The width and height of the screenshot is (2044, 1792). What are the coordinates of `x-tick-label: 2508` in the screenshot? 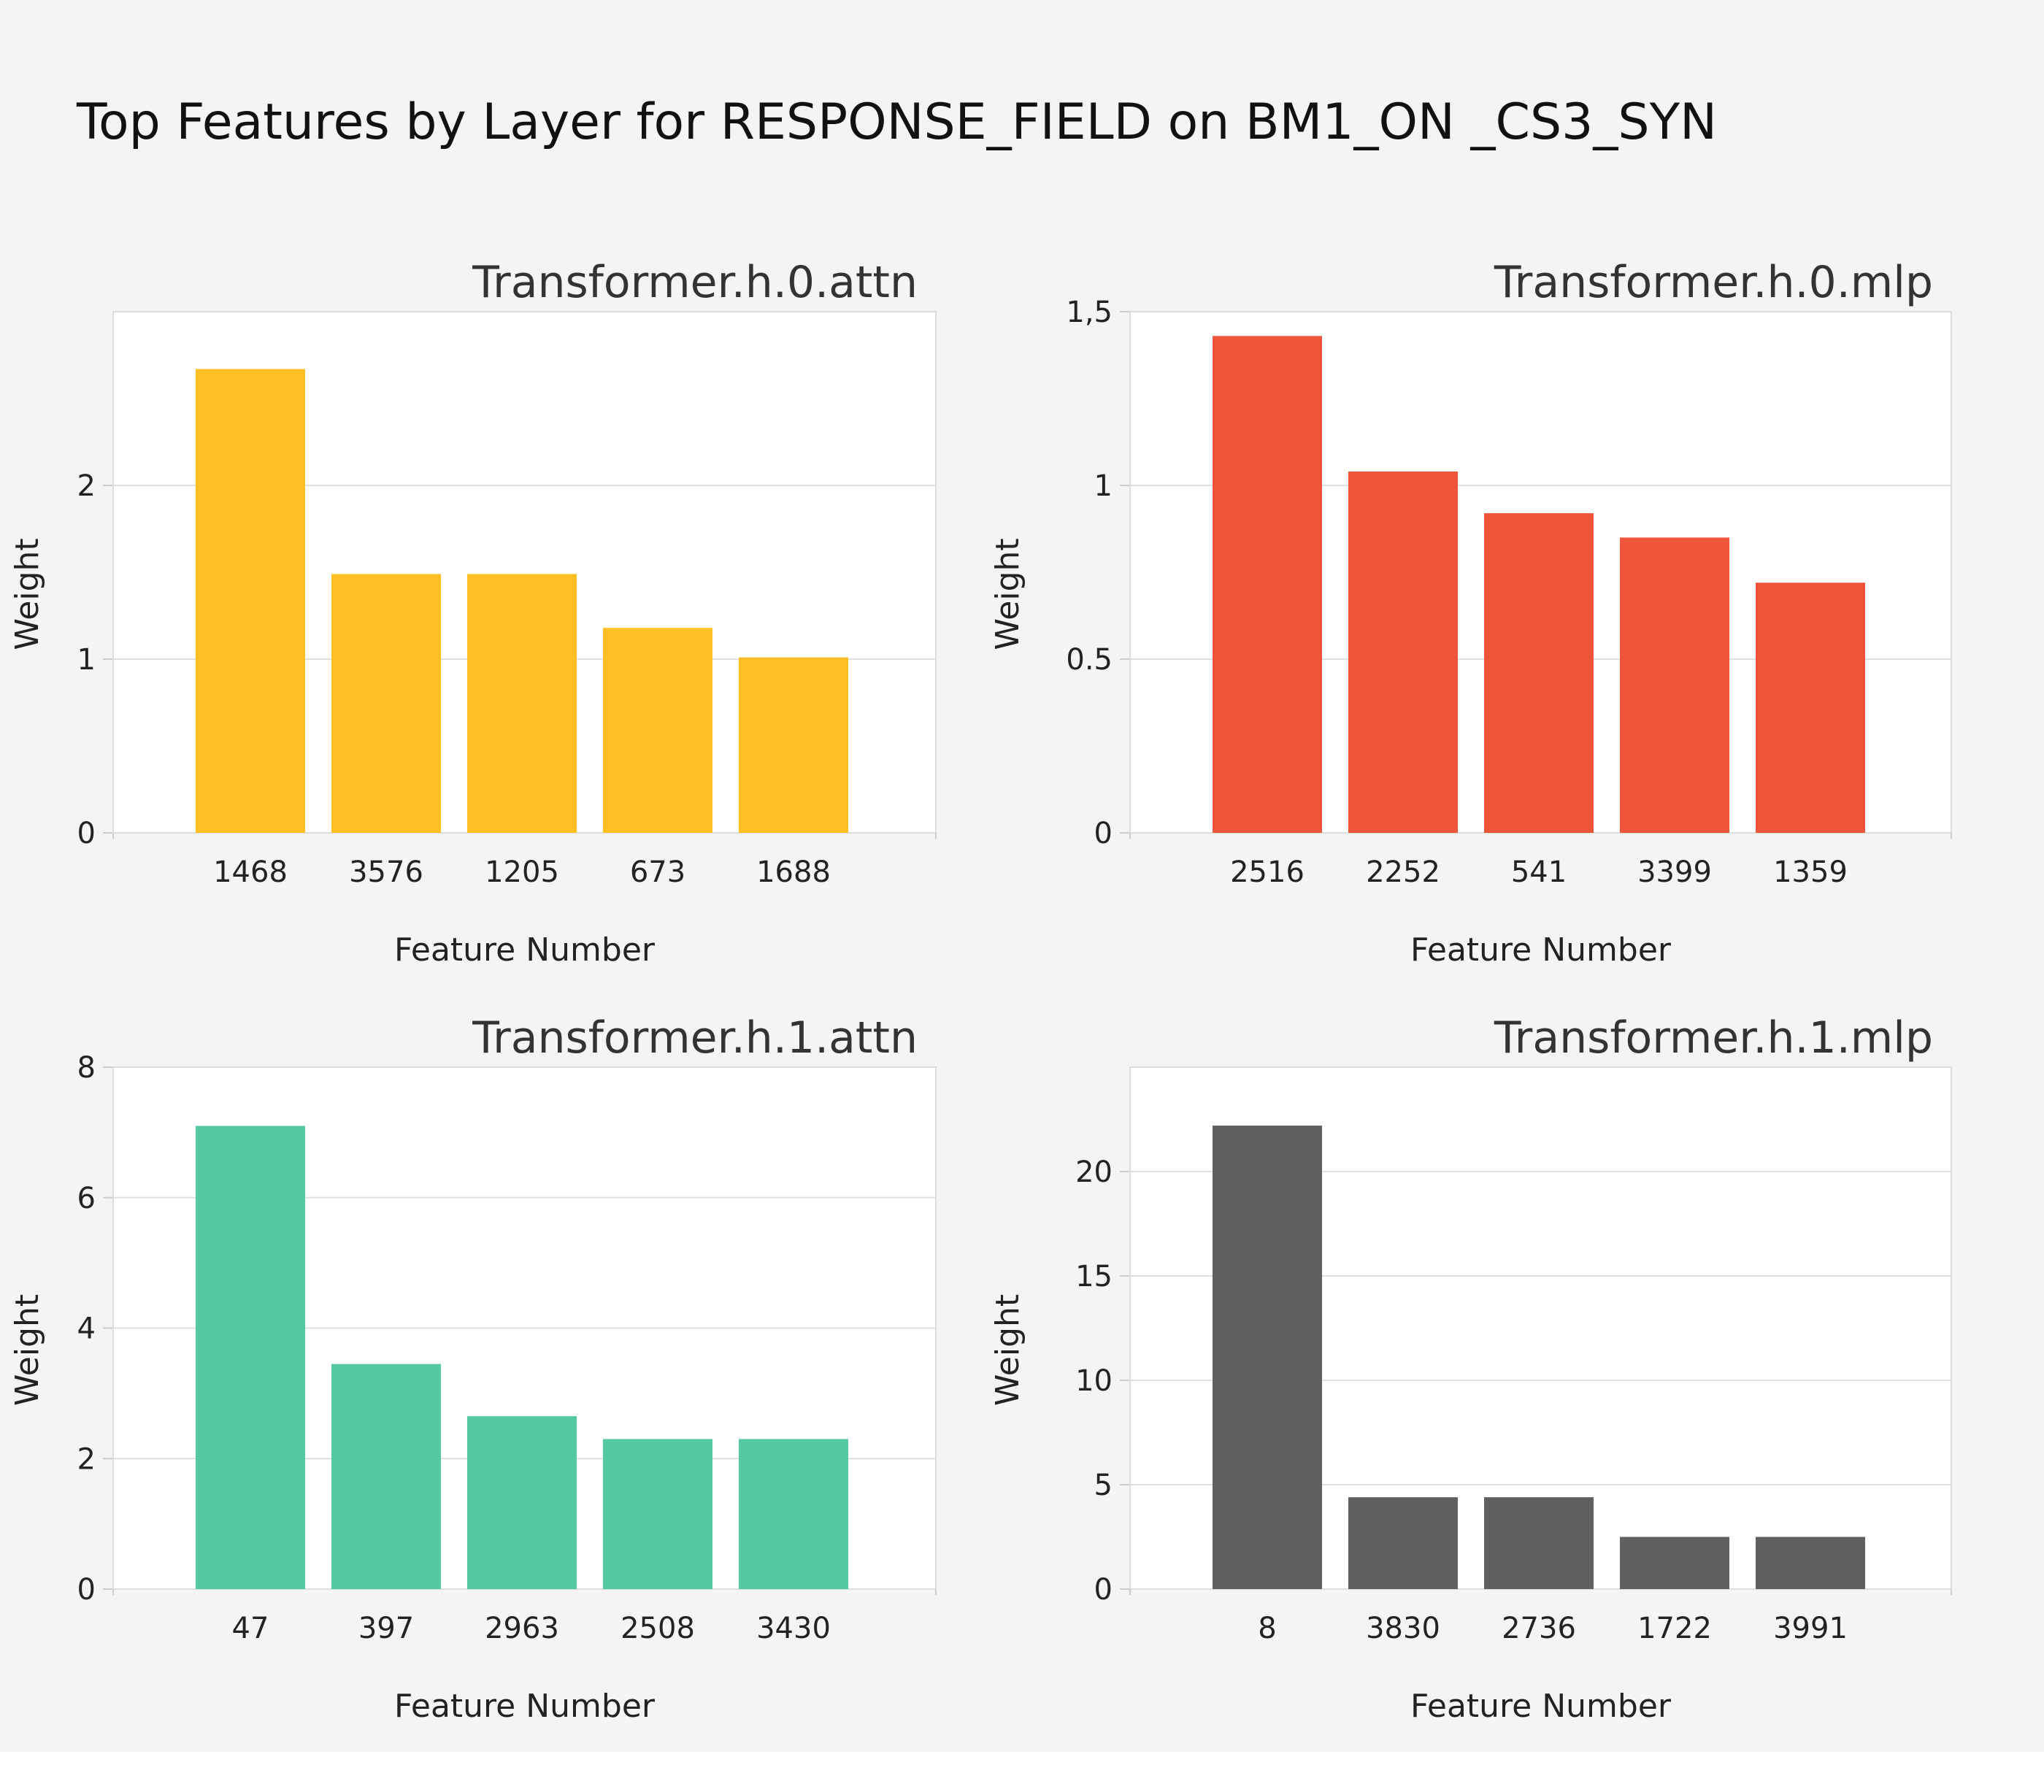 It's located at (657, 1629).